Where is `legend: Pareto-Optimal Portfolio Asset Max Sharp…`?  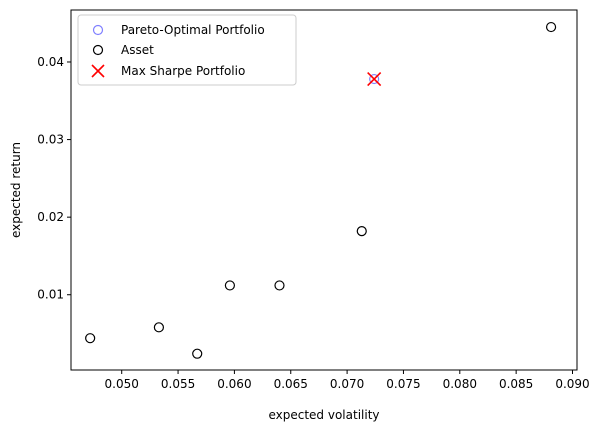 legend: Pareto-Optimal Portfolio Asset Max Sharp… is located at coordinates (187, 50).